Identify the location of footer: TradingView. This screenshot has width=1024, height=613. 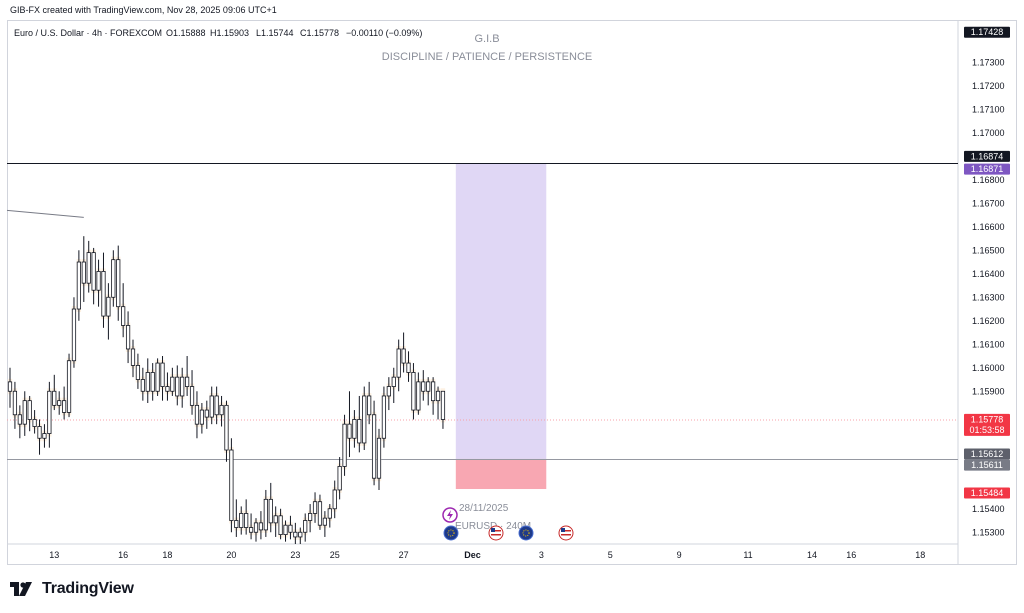
(72, 589).